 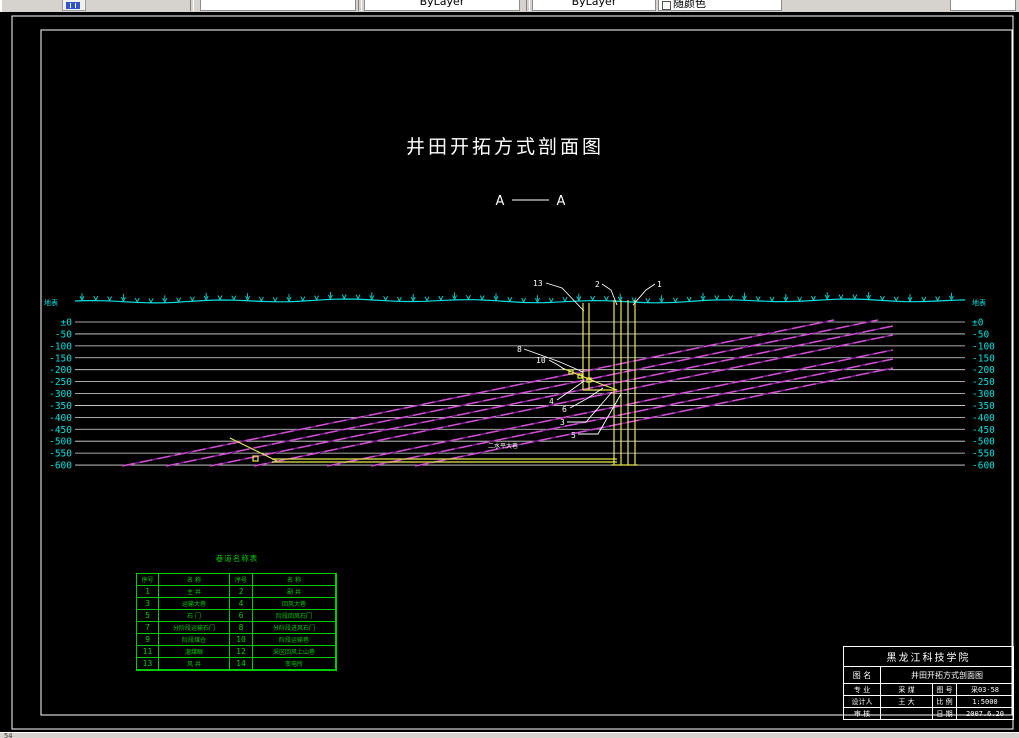 What do you see at coordinates (945, 689) in the screenshot?
I see `drawing-no-label: 图 号` at bounding box center [945, 689].